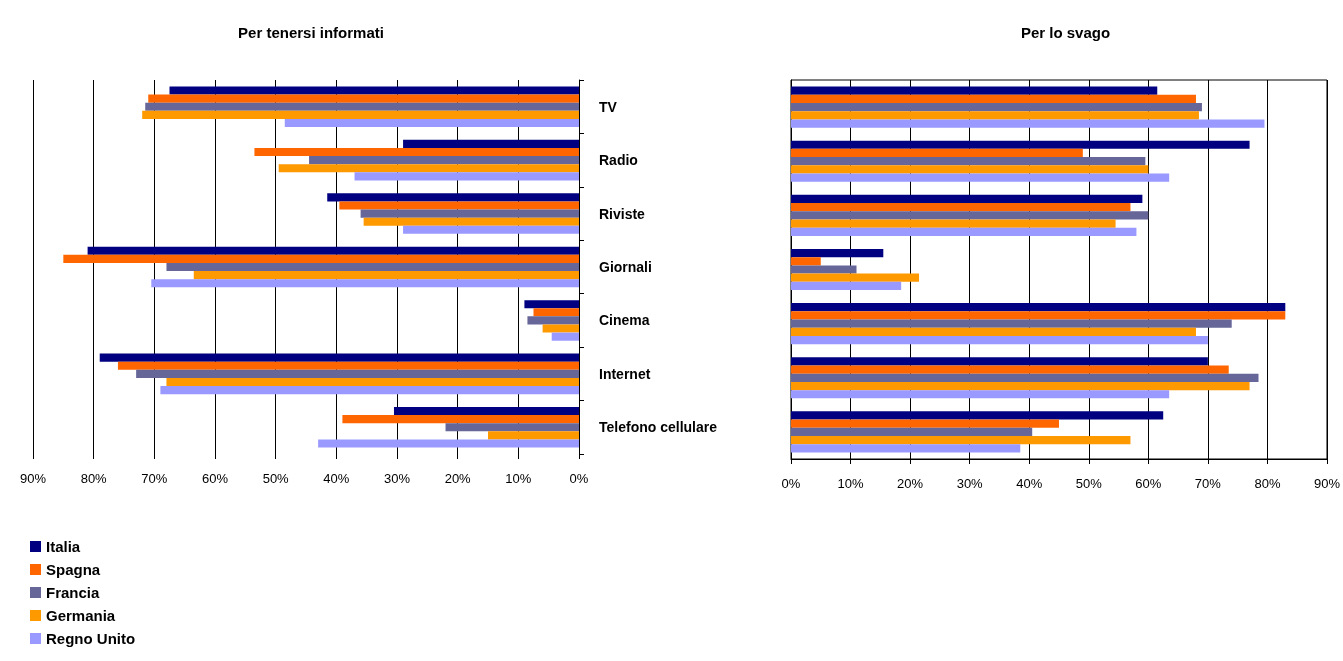 This screenshot has width=1343, height=661. Describe the element at coordinates (73, 592) in the screenshot. I see `legend-label: Francia` at that location.